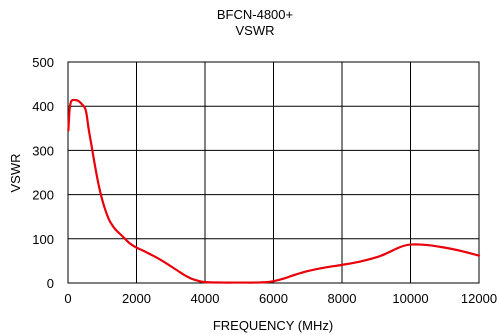  I want to click on x-tick-label-5: 10000, so click(410, 298).